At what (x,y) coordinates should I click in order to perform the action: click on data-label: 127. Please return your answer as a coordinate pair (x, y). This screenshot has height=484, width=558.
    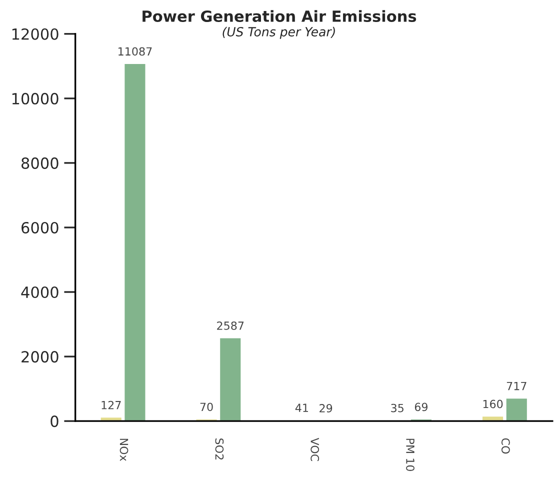
    Looking at the image, I should click on (111, 405).